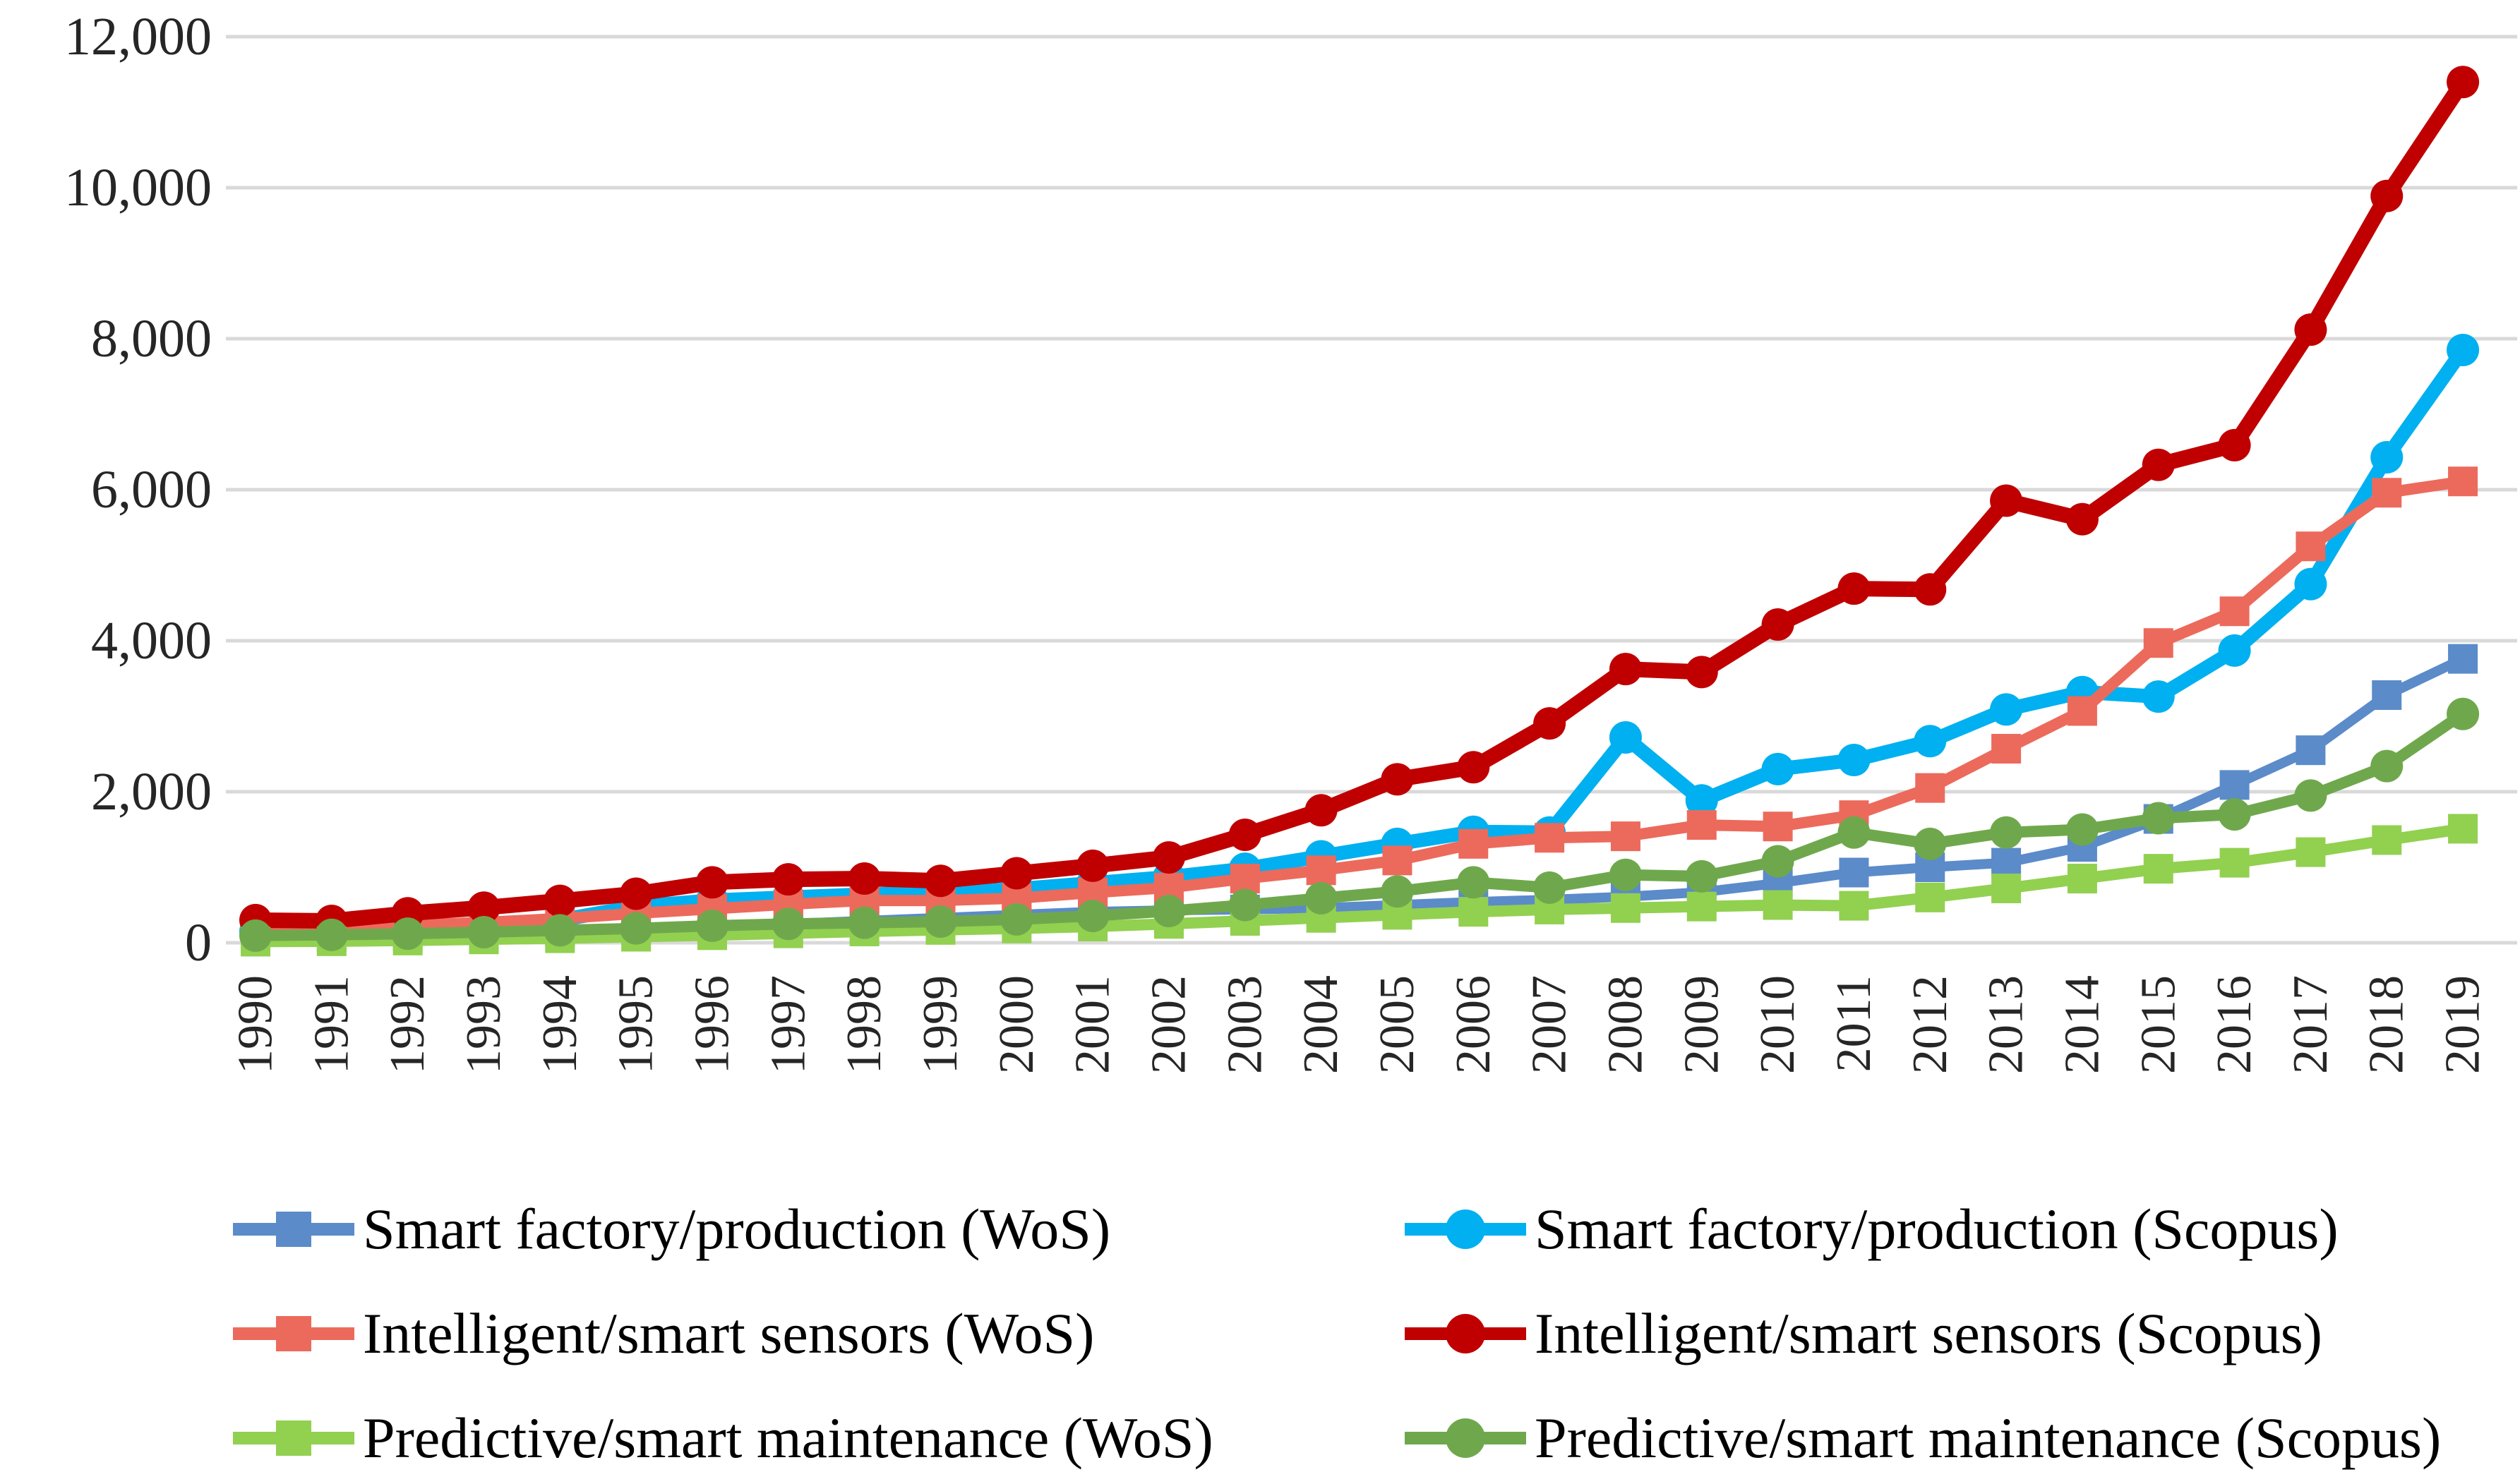 The image size is (2520, 1484). Describe the element at coordinates (941, 1024) in the screenshot. I see `x-axis-tick-label: 1999` at that location.